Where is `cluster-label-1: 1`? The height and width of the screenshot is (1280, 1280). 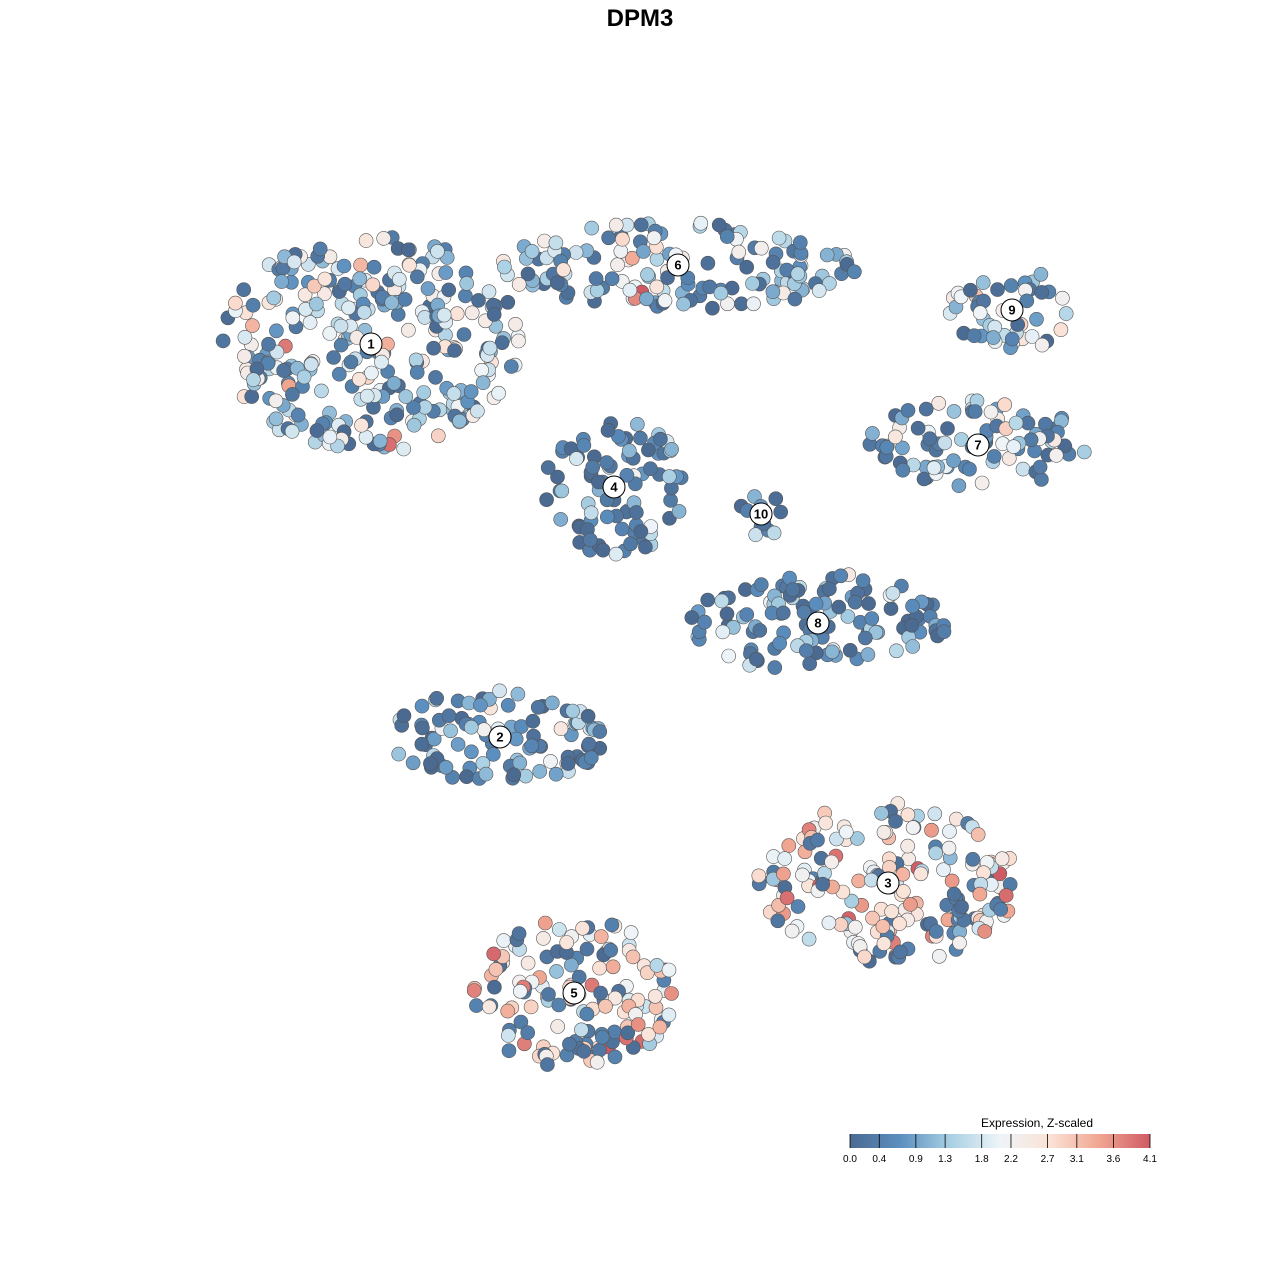
cluster-label-1: 1 is located at coordinates (371, 344).